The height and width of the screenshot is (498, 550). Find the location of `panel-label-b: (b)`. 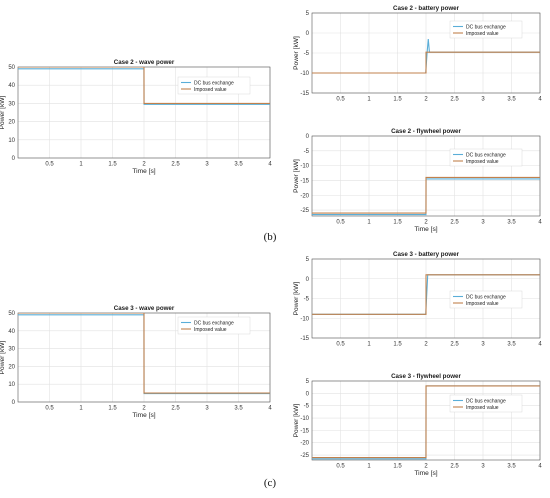

panel-label-b: (b) is located at coordinates (270, 237).